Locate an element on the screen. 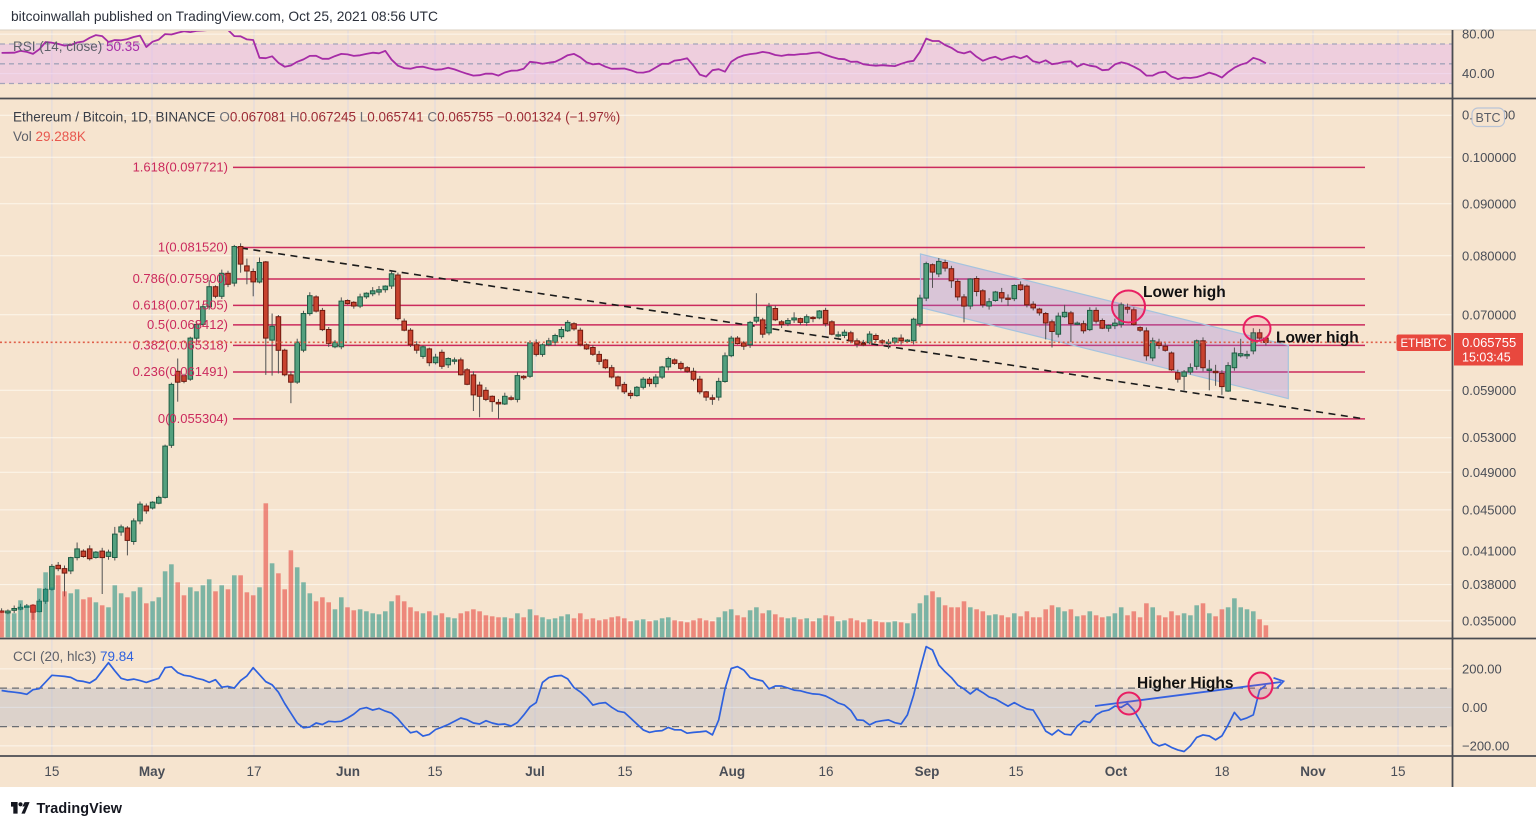 The height and width of the screenshot is (833, 1536). svg-text: 16 is located at coordinates (825, 771).